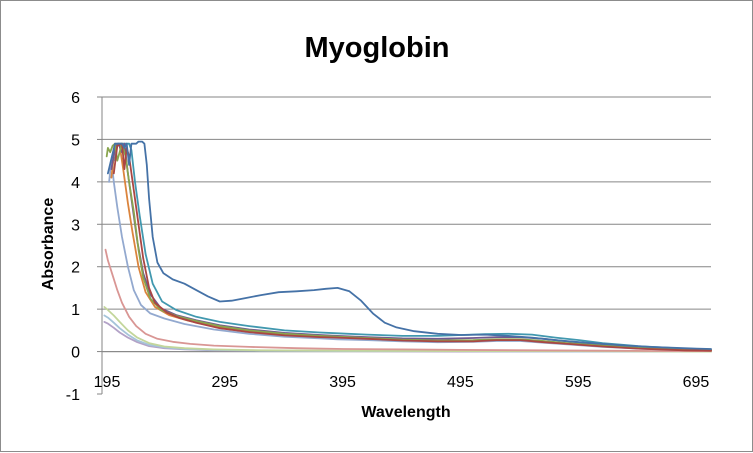 The image size is (753, 453). What do you see at coordinates (377, 48) in the screenshot?
I see `chart-title: Myoglobin` at bounding box center [377, 48].